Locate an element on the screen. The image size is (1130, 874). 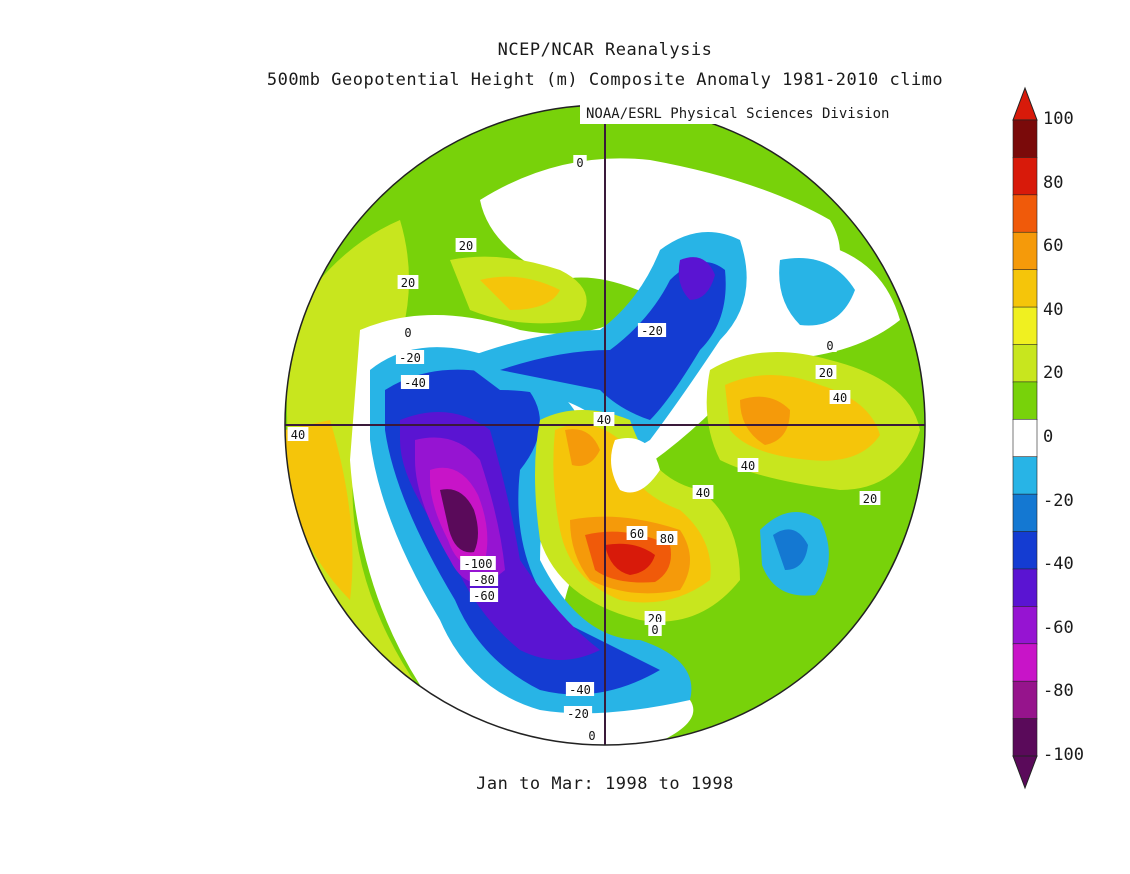
anomaly-band-60-europe is located at coordinates (765, 420).